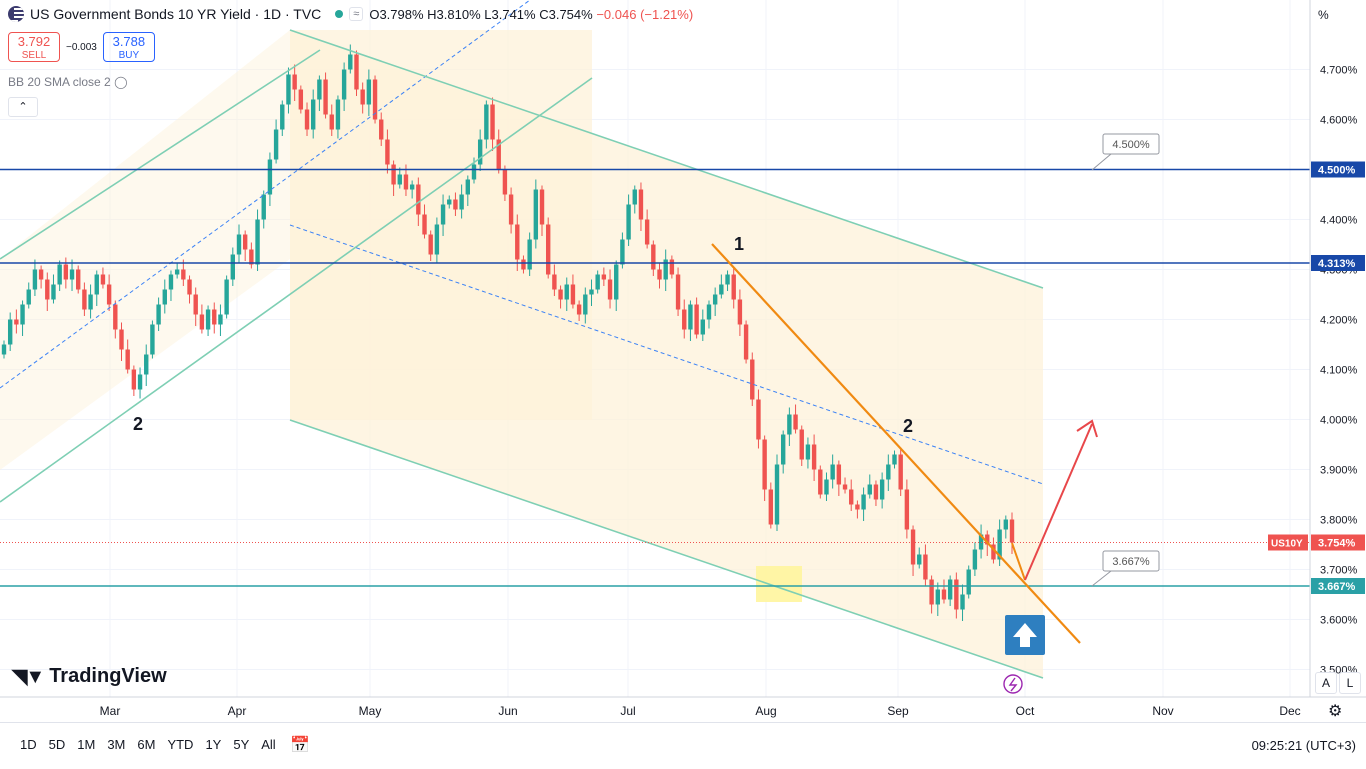 Image resolution: width=1366 pixels, height=769 pixels. I want to click on range-selector: 1D 5D 1M 3M 6M YTD 1Y 5Y All, so click(148, 744).